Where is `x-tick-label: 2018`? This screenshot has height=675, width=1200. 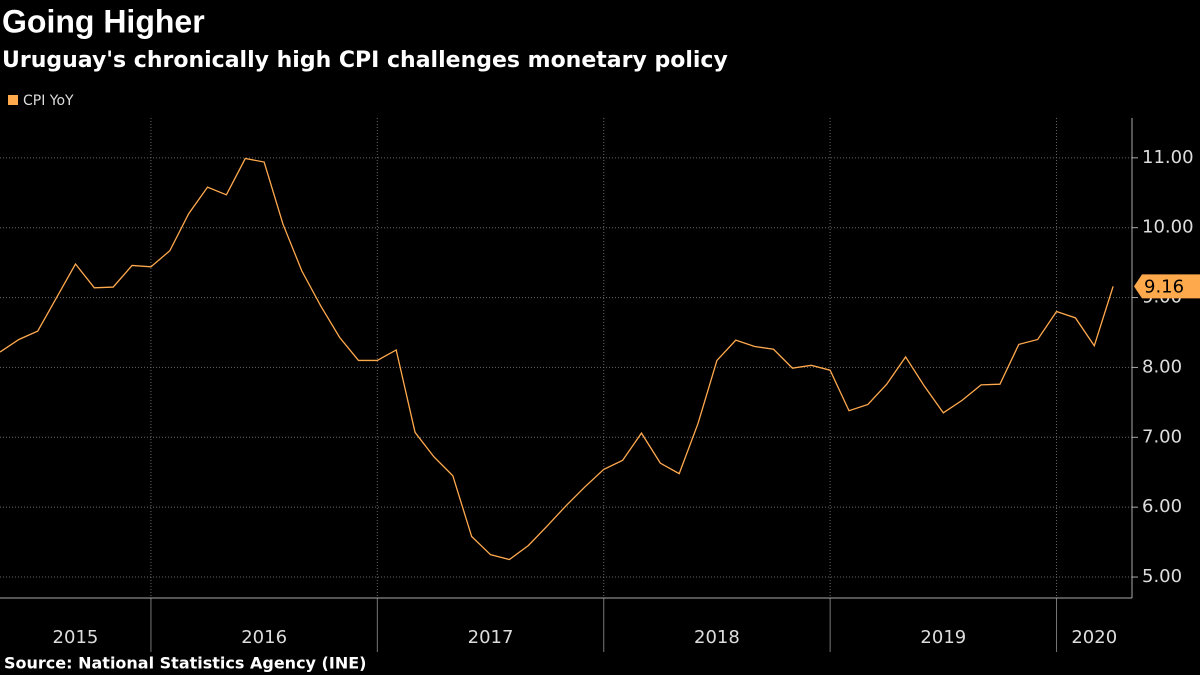 x-tick-label: 2018 is located at coordinates (717, 637).